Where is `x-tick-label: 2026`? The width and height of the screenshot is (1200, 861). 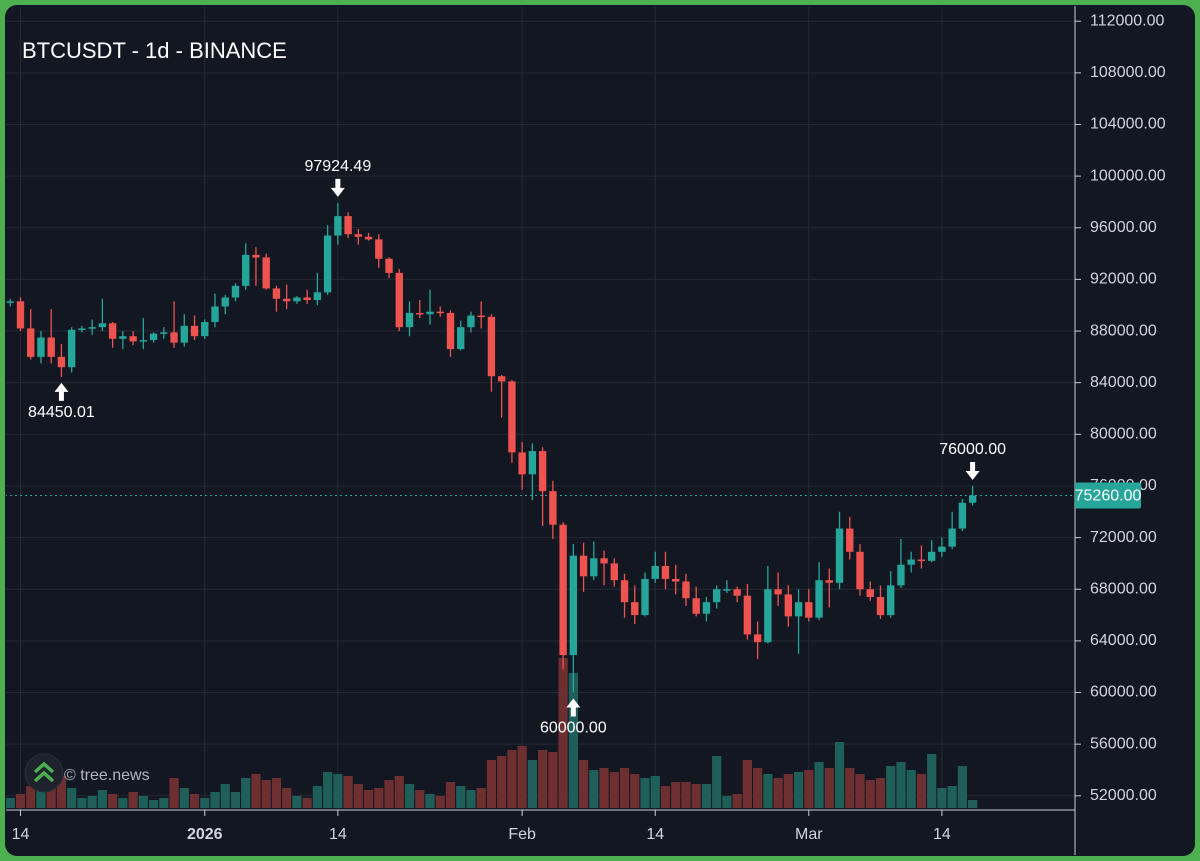
x-tick-label: 2026 is located at coordinates (205, 834).